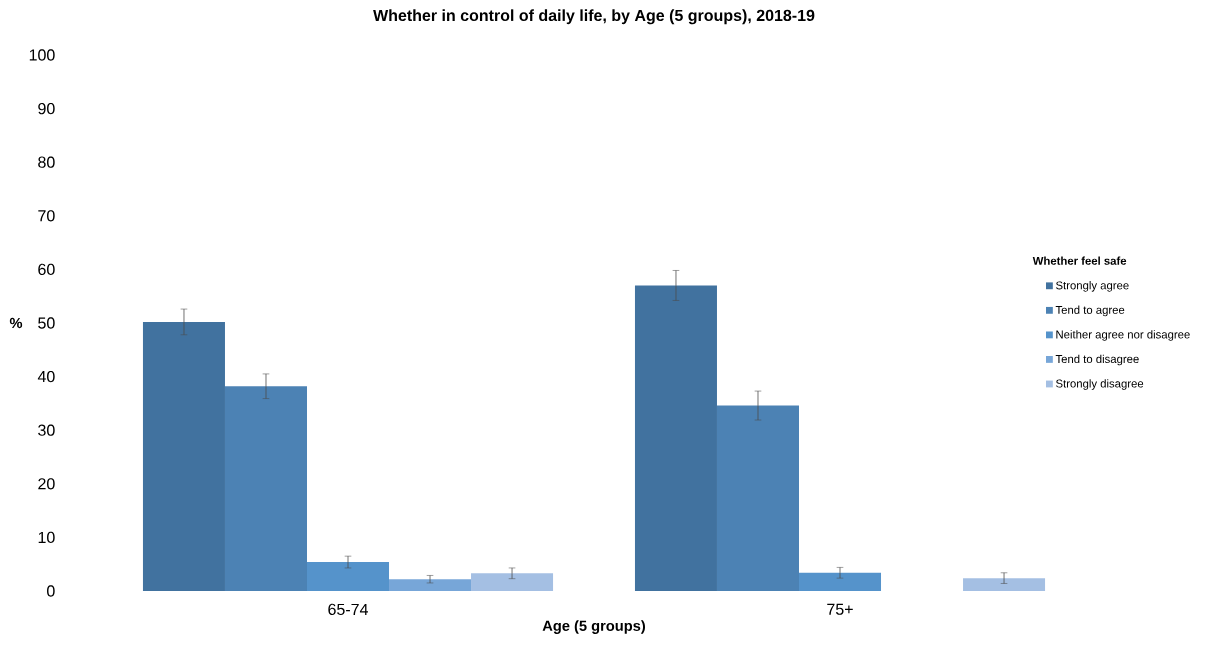 The height and width of the screenshot is (651, 1221). Describe the element at coordinates (46, 216) in the screenshot. I see `y-tick-label: 70` at that location.